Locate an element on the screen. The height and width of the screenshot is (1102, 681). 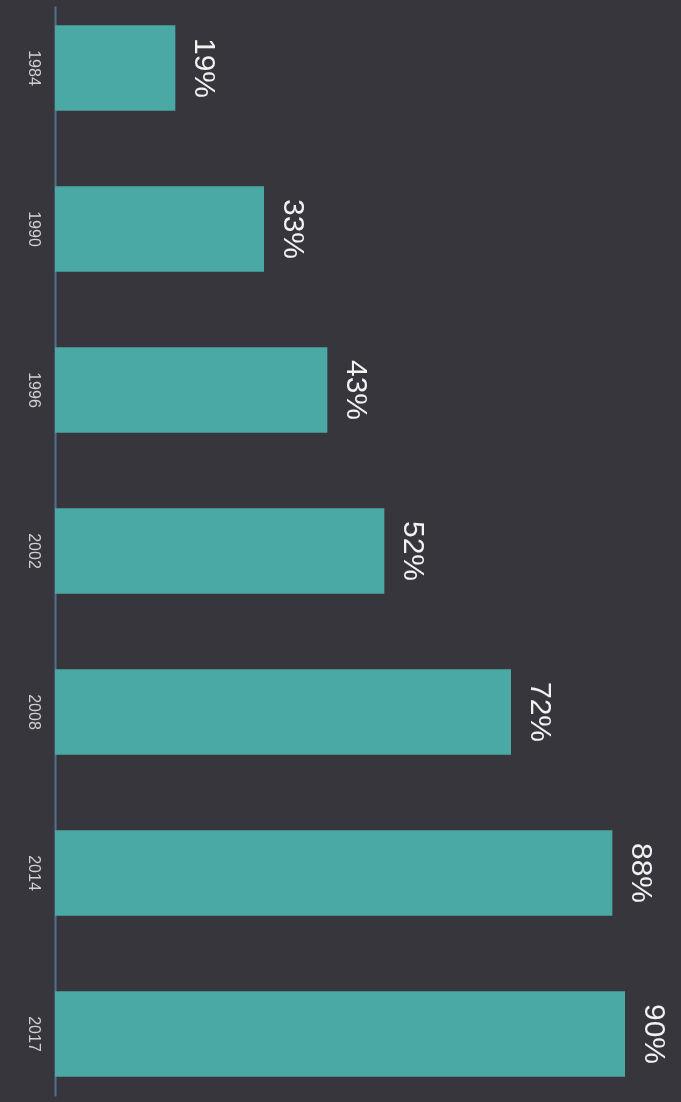
data-label: 88% is located at coordinates (643, 873).